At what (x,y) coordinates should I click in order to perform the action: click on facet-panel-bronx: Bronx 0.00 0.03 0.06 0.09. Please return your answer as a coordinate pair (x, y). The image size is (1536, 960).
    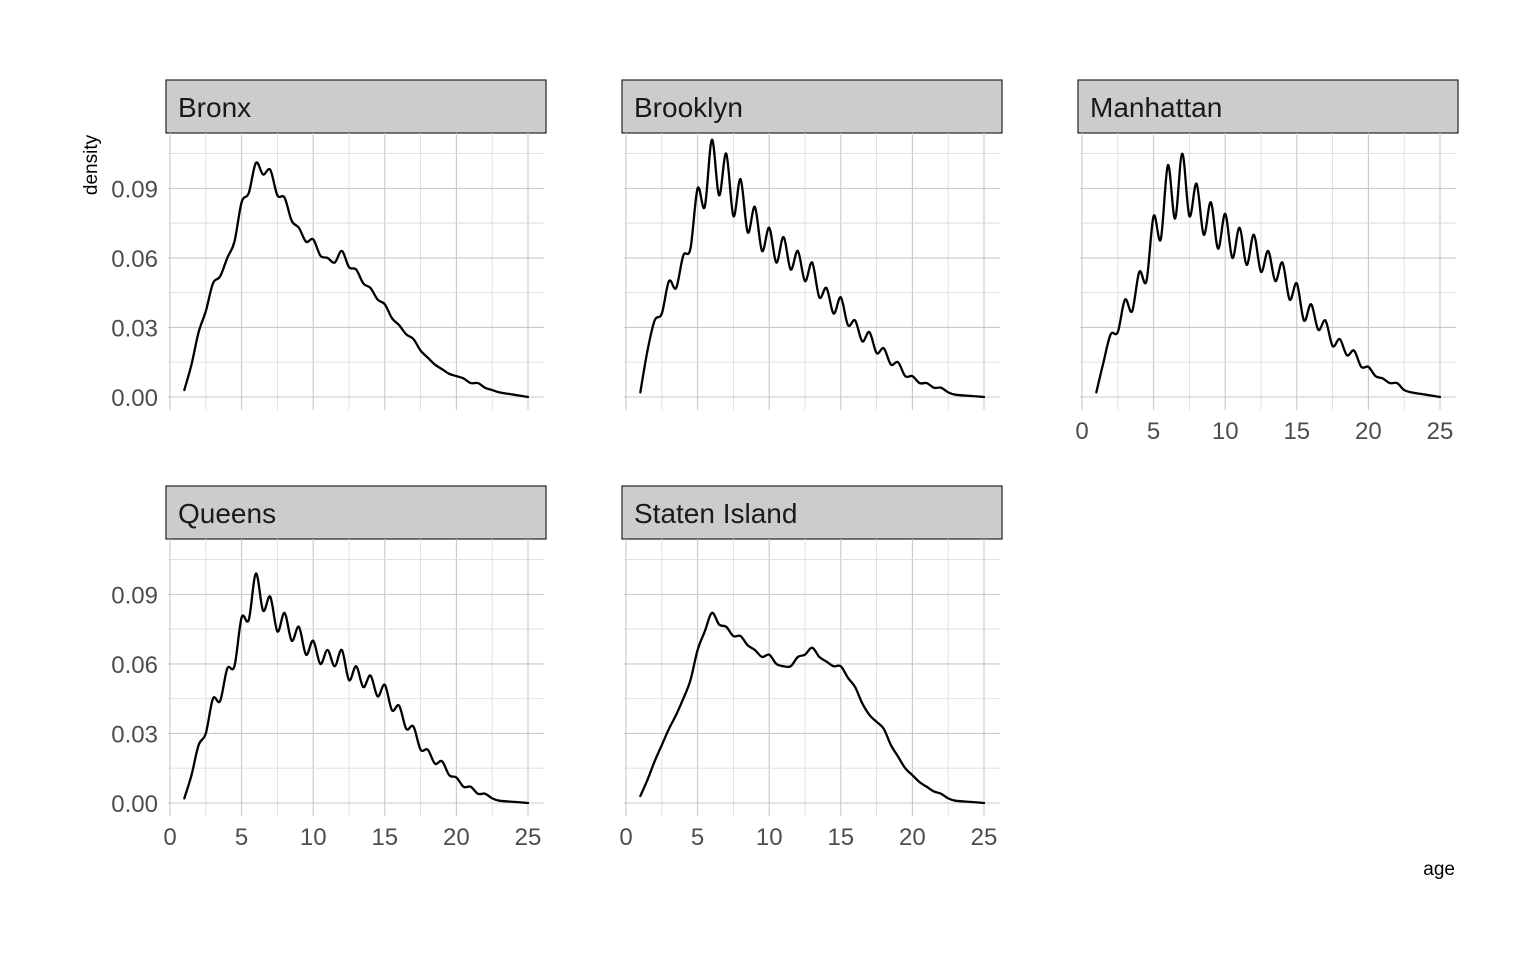
    Looking at the image, I should click on (329, 245).